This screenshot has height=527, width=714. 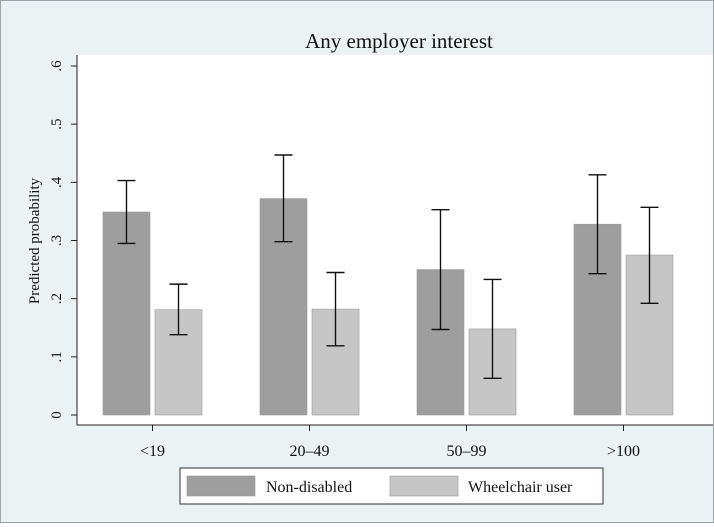 What do you see at coordinates (57, 66) in the screenshot?
I see `y-tick-label: .6` at bounding box center [57, 66].